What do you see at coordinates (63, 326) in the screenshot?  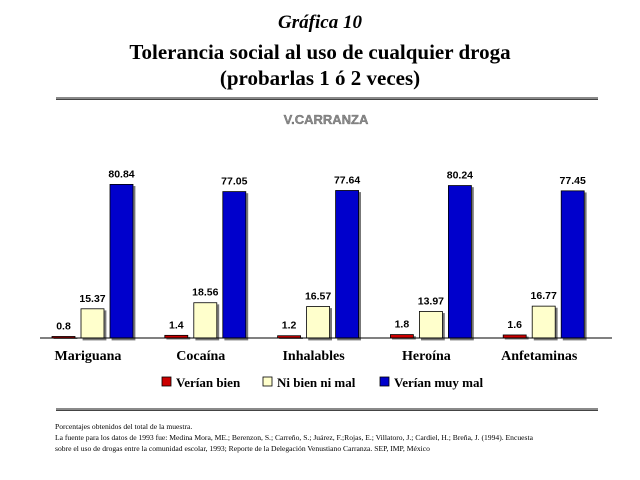 I see `data-label-1-1: 0.8` at bounding box center [63, 326].